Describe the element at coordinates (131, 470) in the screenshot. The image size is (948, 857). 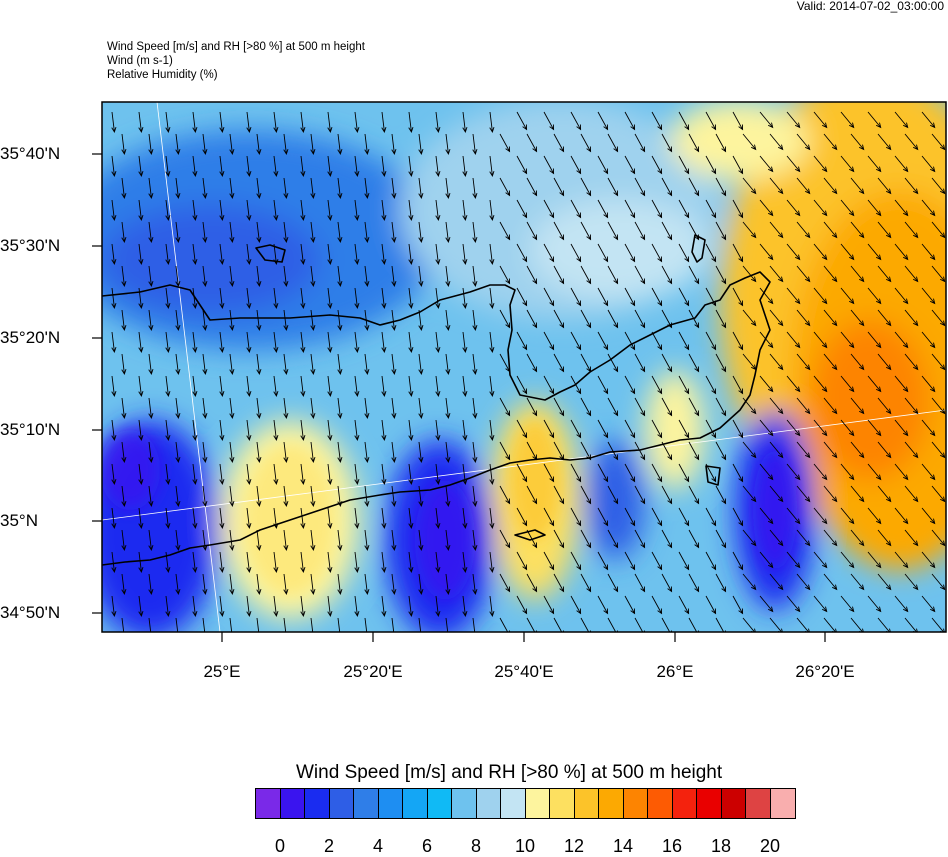
I see `field-sw-core` at that location.